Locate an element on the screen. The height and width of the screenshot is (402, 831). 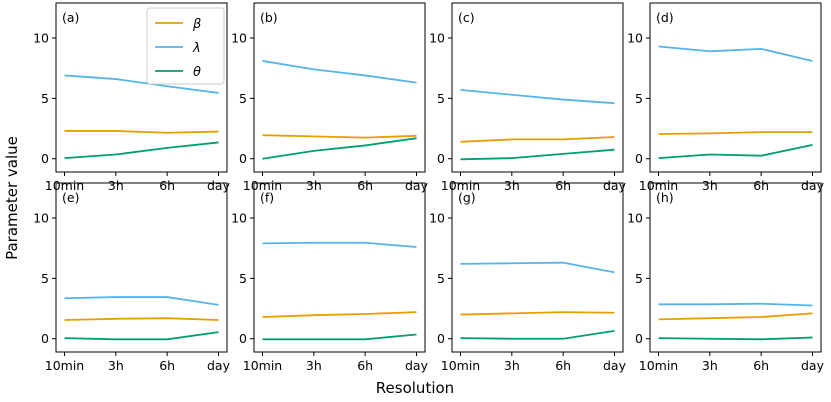
panel-g: 0 5 10 10min 3h 6h day (g) is located at coordinates (528, 277).